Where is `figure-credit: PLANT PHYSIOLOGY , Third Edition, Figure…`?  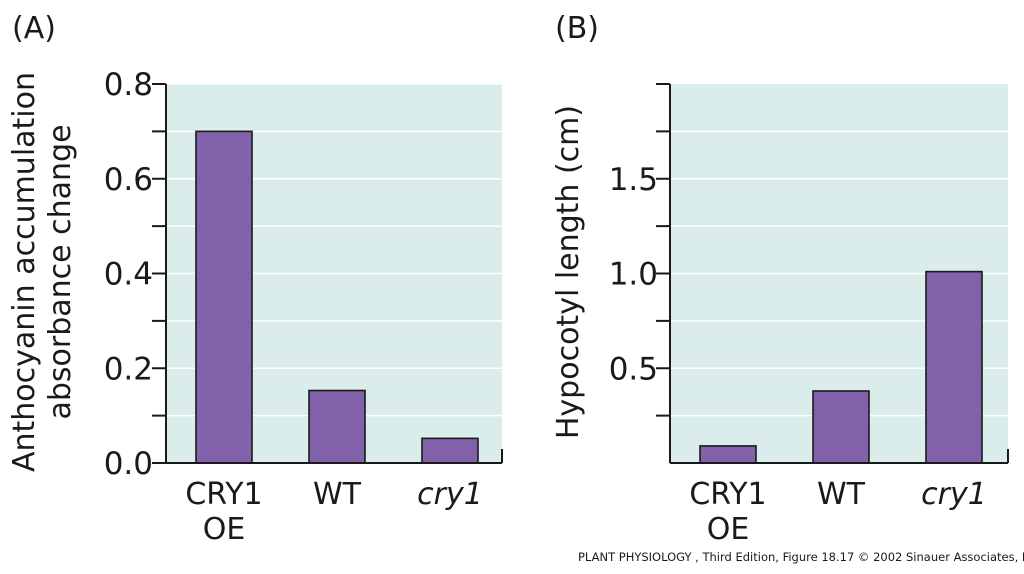 figure-credit: PLANT PHYSIOLOGY , Third Edition, Figure… is located at coordinates (801, 557).